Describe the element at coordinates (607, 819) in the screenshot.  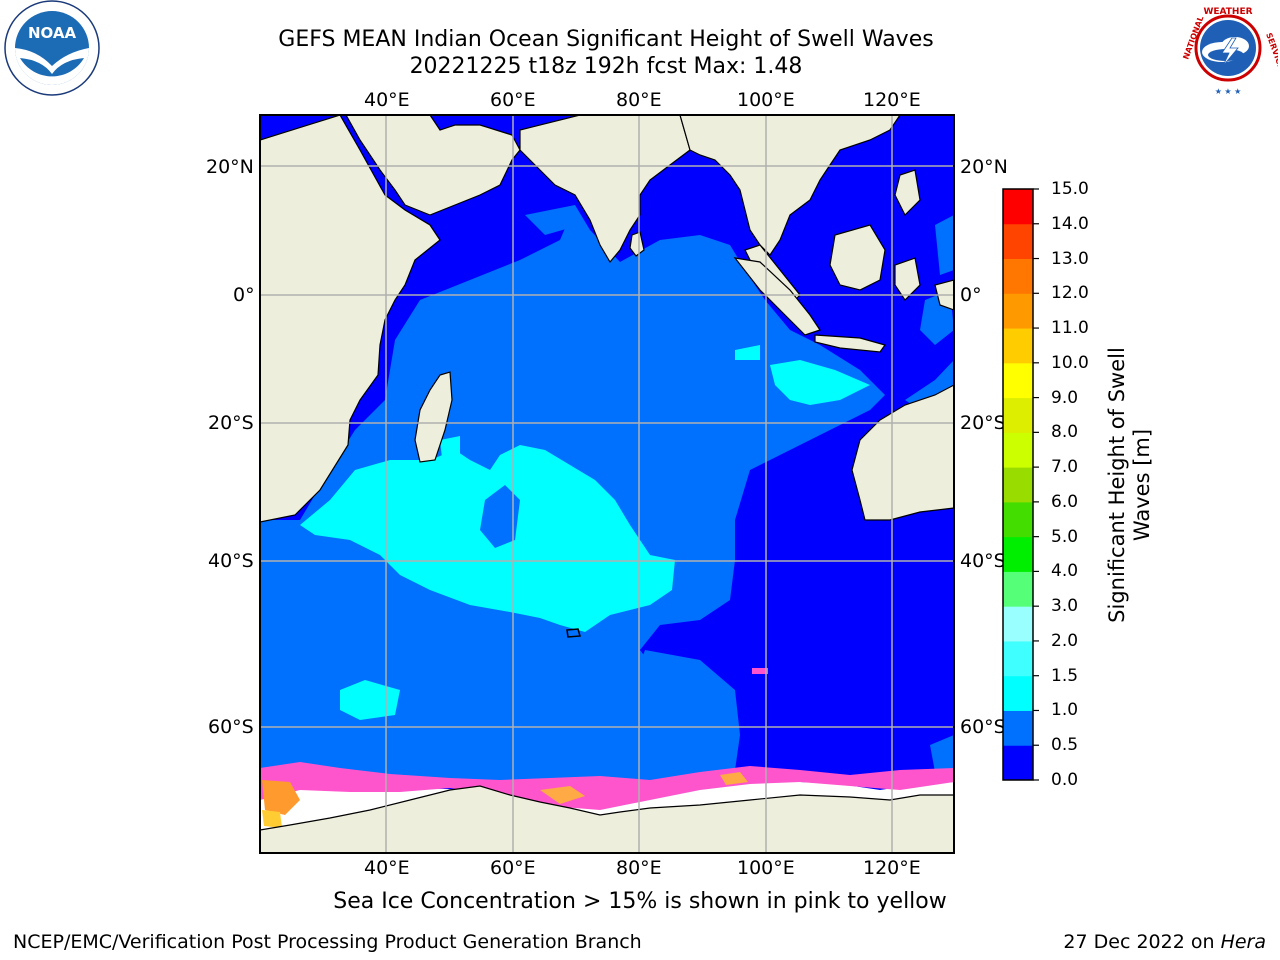
I see `land-antarctica` at that location.